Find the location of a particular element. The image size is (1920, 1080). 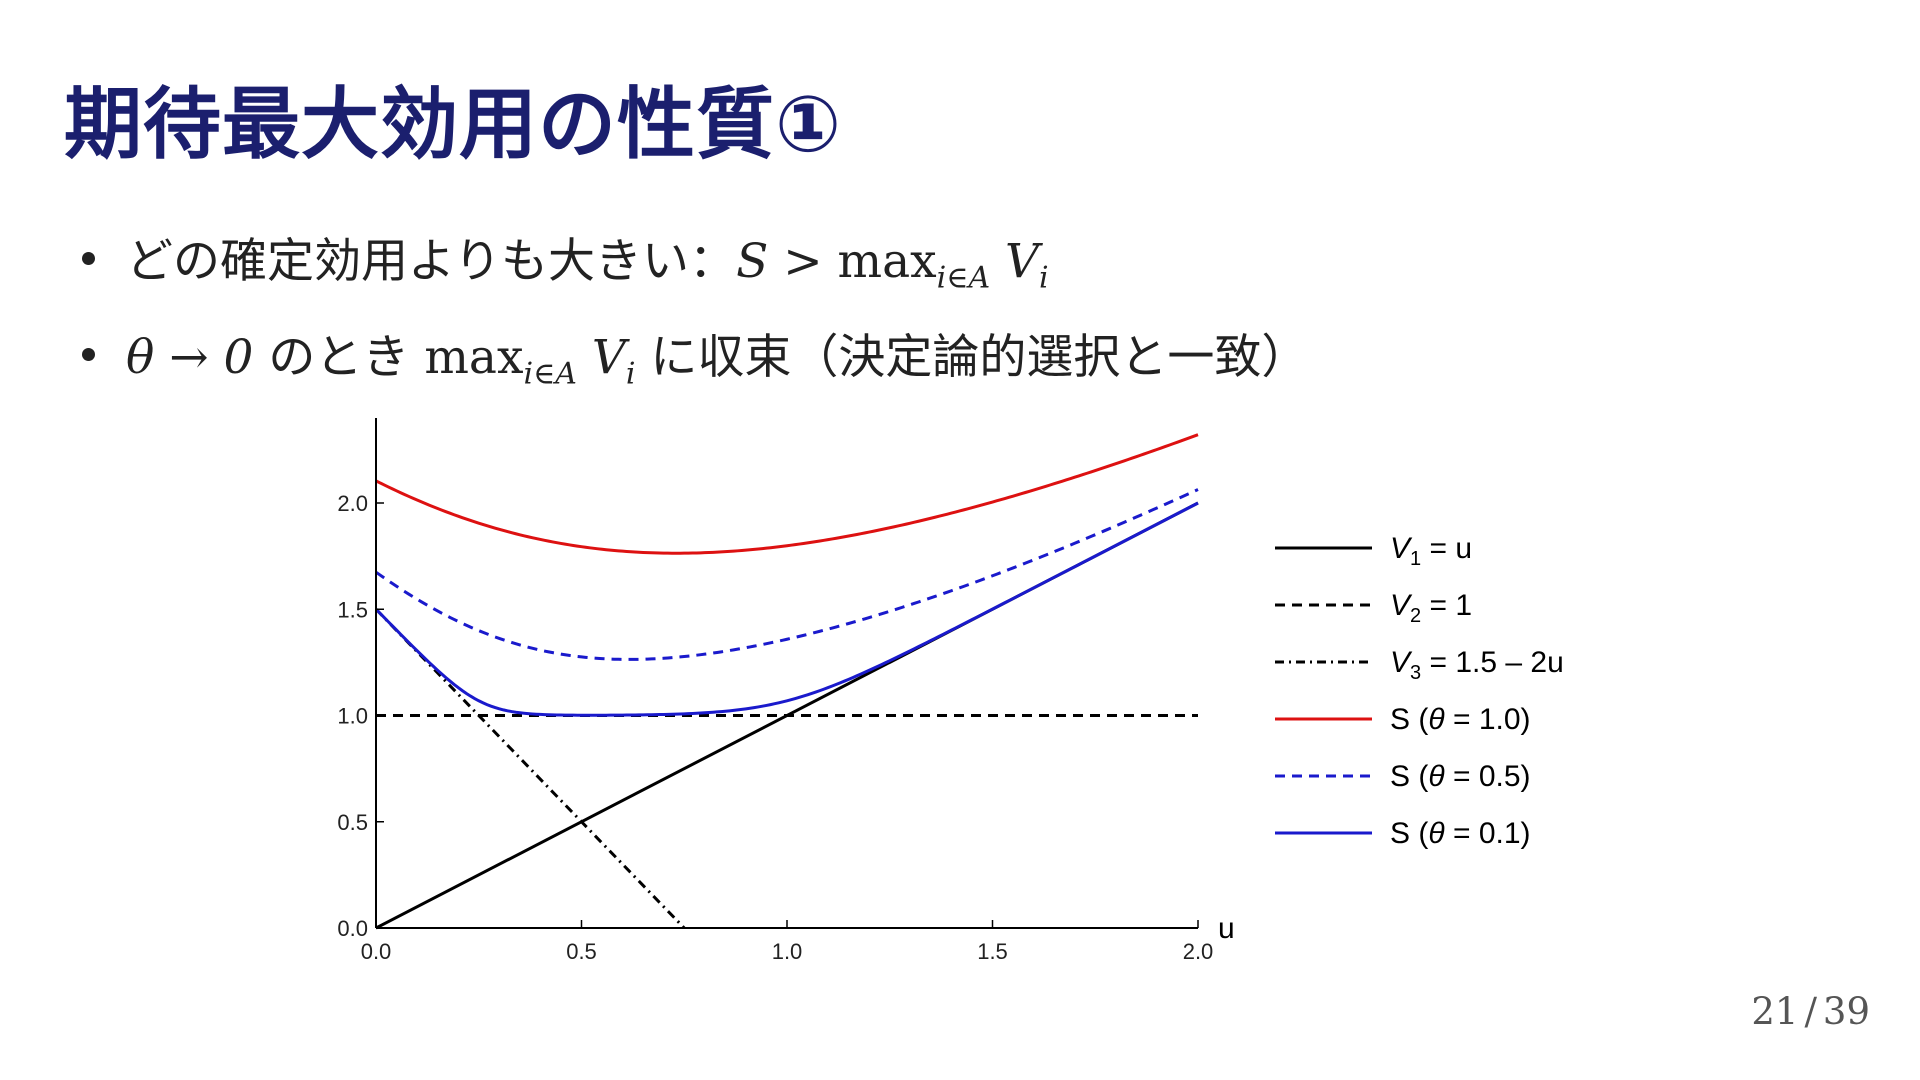

legend-label-1: V1 = u is located at coordinates (1431, 551).